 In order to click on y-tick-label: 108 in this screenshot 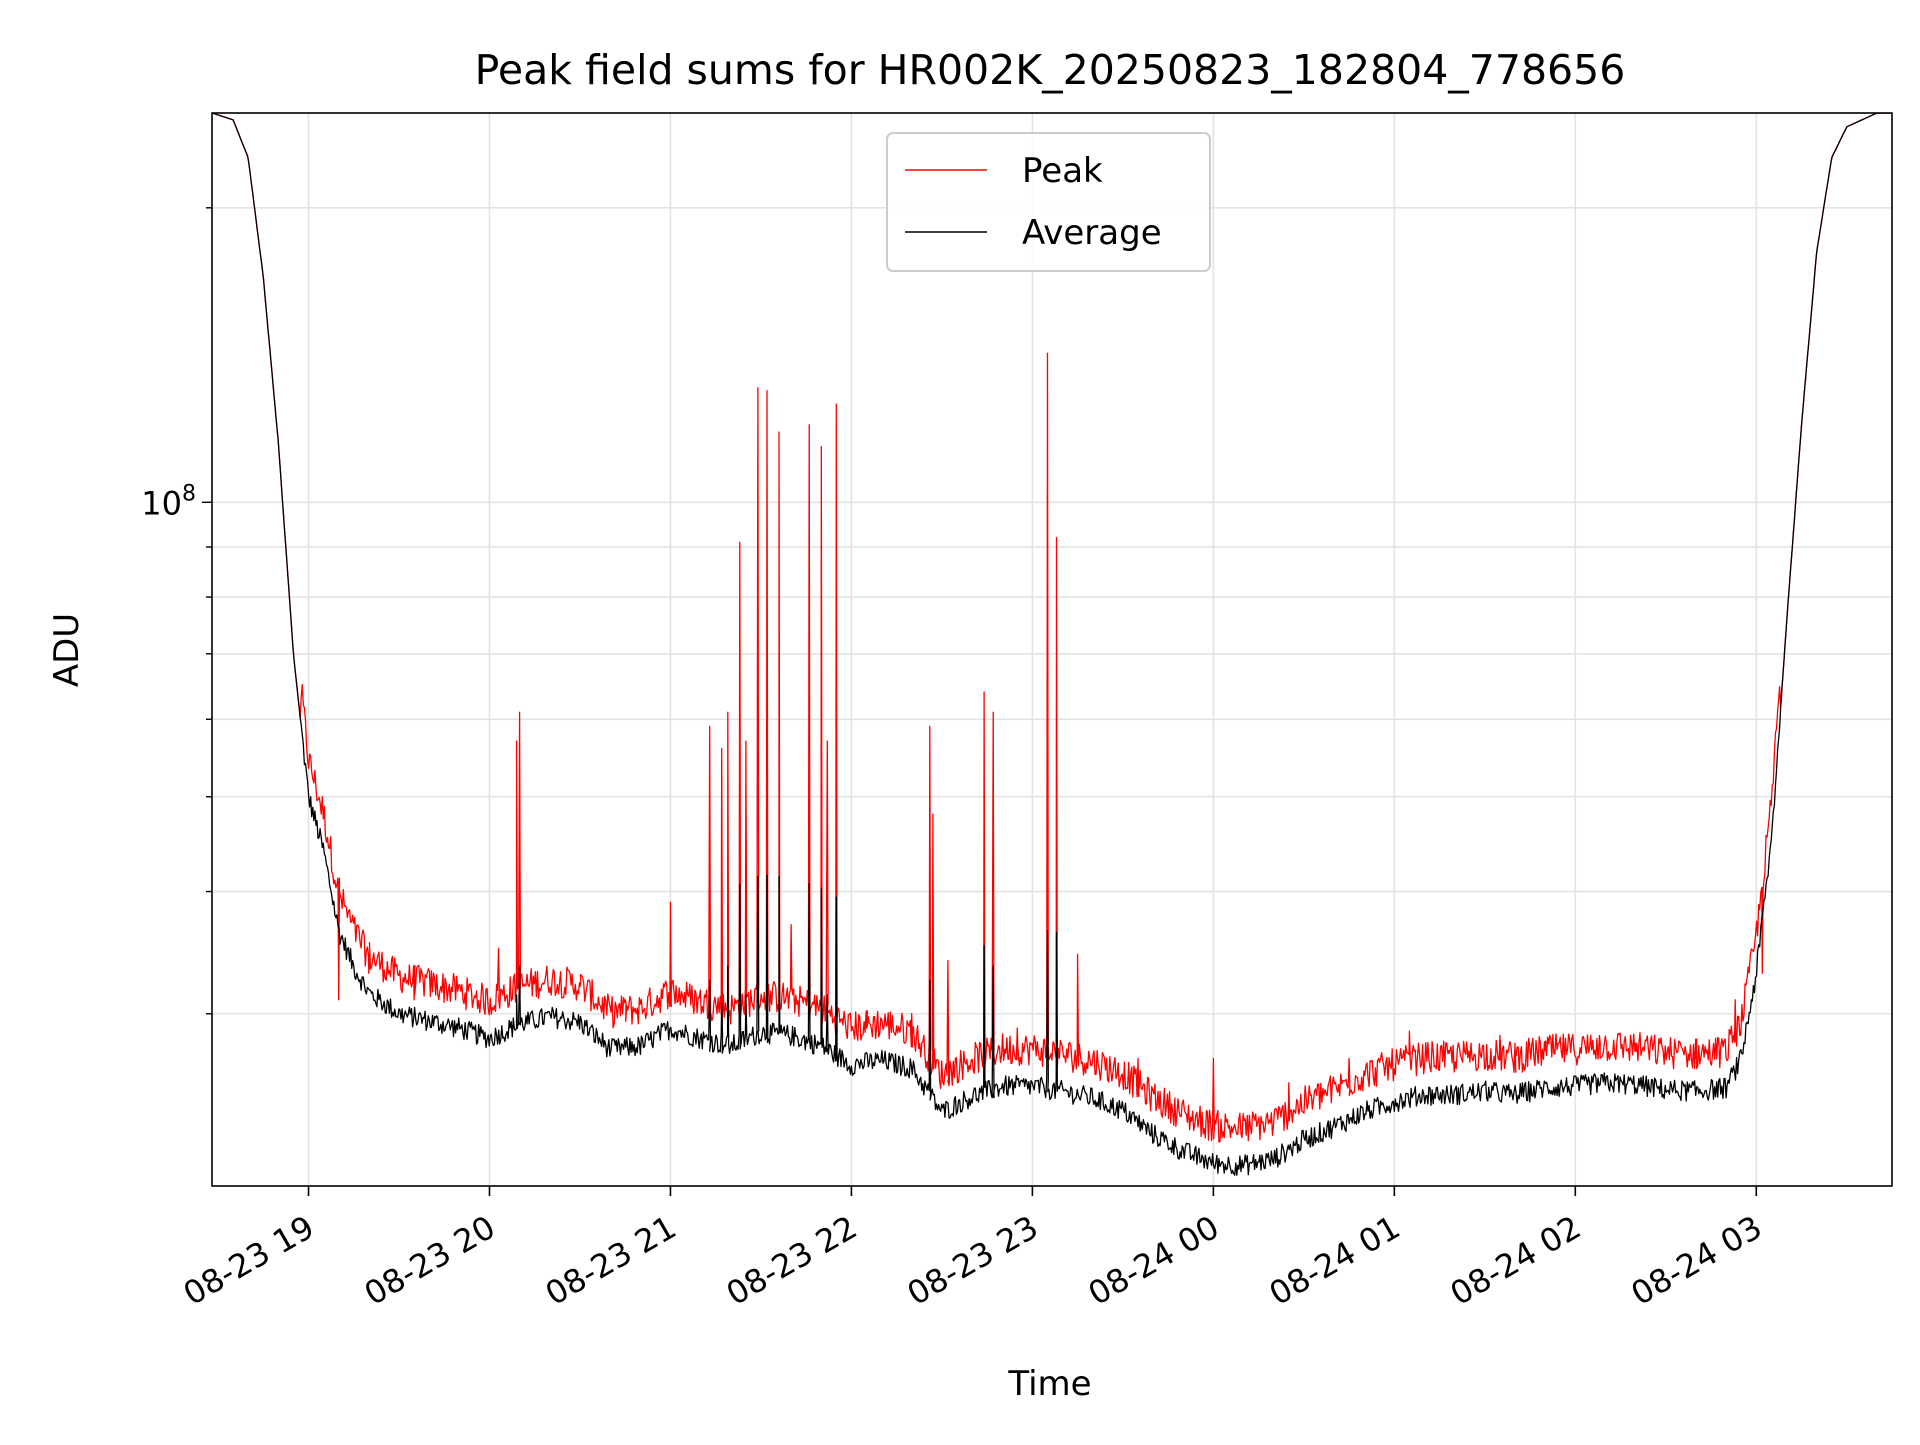, I will do `click(168, 501)`.